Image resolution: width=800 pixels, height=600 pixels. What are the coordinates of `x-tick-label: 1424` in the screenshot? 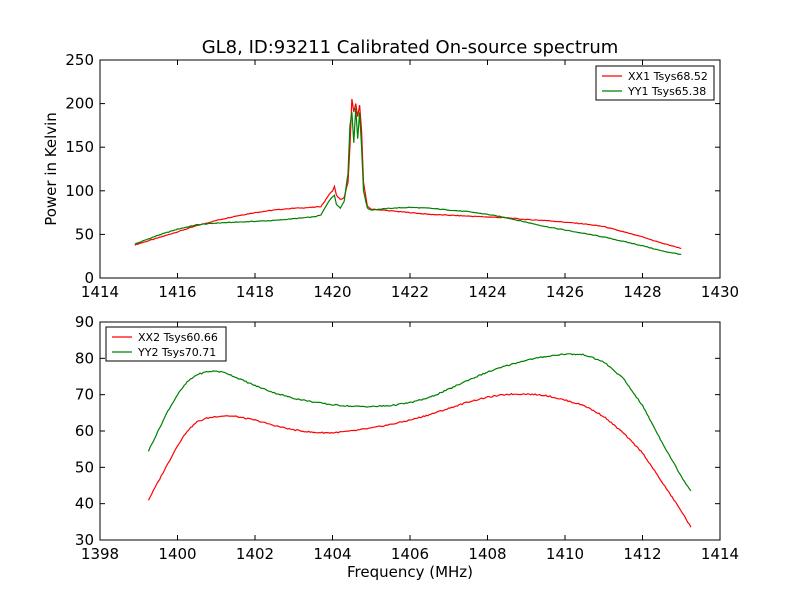 It's located at (487, 292).